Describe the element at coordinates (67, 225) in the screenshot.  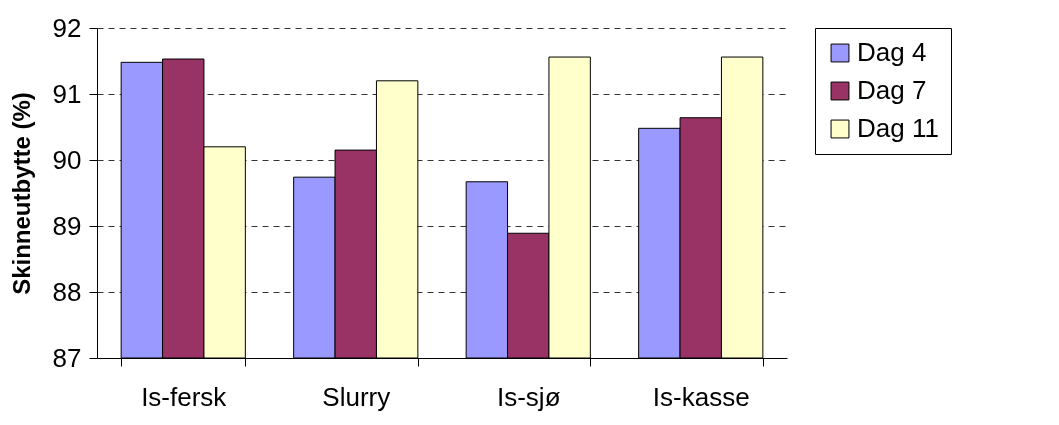
I see `y-tick-label: 89` at that location.